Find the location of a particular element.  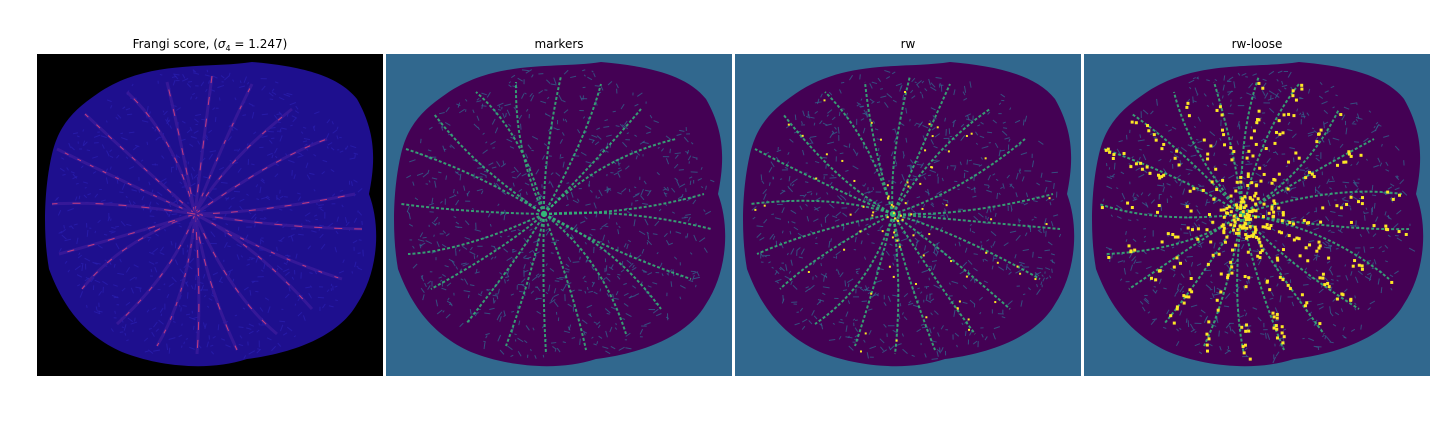

frangi-score-title: Frangi score, (σ4 = 1.247) is located at coordinates (210, 45).